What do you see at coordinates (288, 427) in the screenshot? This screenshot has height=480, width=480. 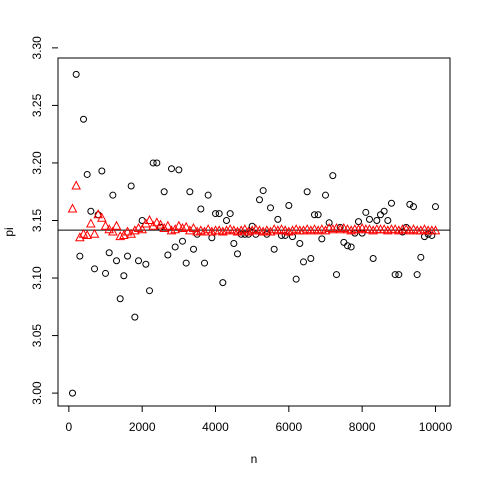 I see `x-tick-label: 6000` at bounding box center [288, 427].